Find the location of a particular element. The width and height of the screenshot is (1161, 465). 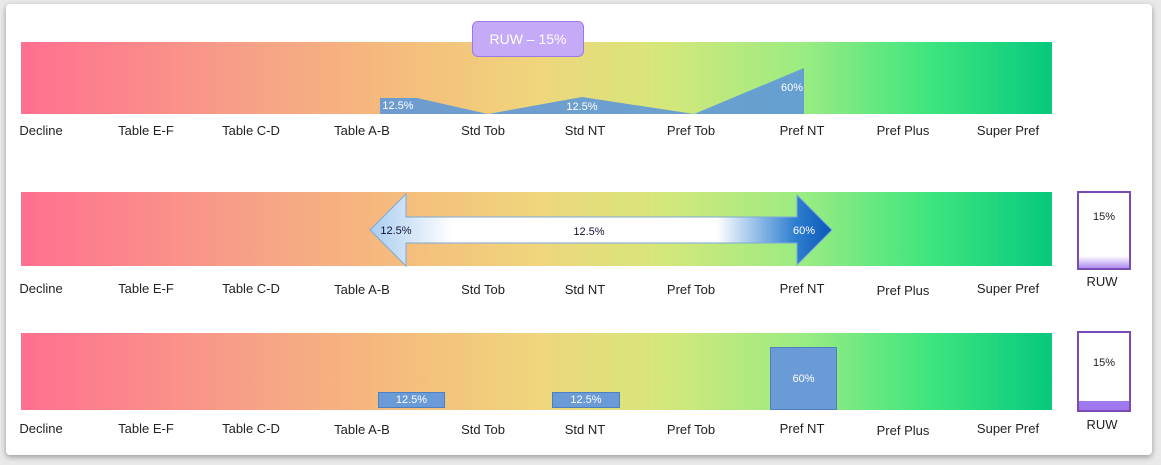

value-box-table-a-b: 12.5% is located at coordinates (411, 400).